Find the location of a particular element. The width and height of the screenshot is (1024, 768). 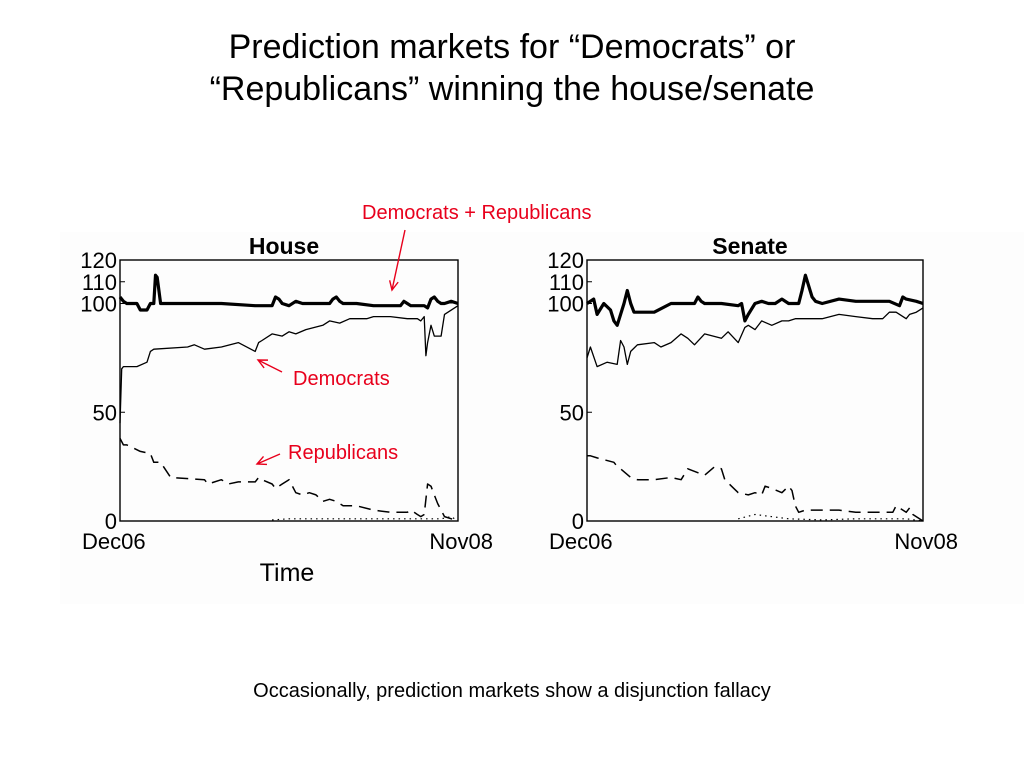

house-series-thick-line is located at coordinates (288, 292).